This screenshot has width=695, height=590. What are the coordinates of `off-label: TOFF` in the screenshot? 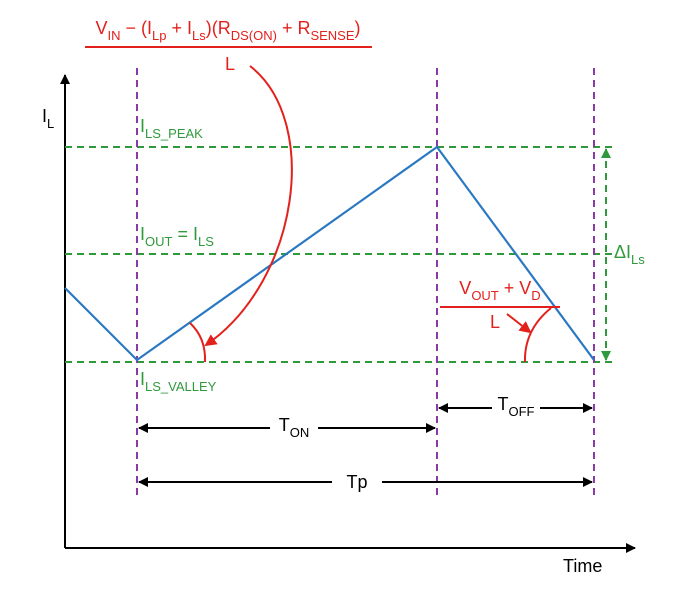 It's located at (516, 406).